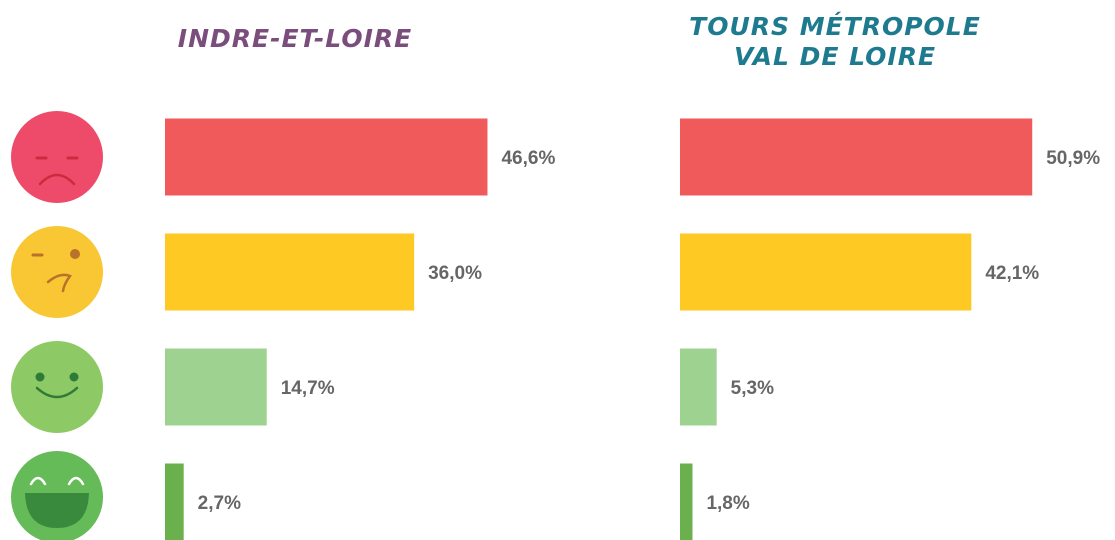 The height and width of the screenshot is (540, 1115). Describe the element at coordinates (57, 272) in the screenshot. I see `face-doubtful` at that location.